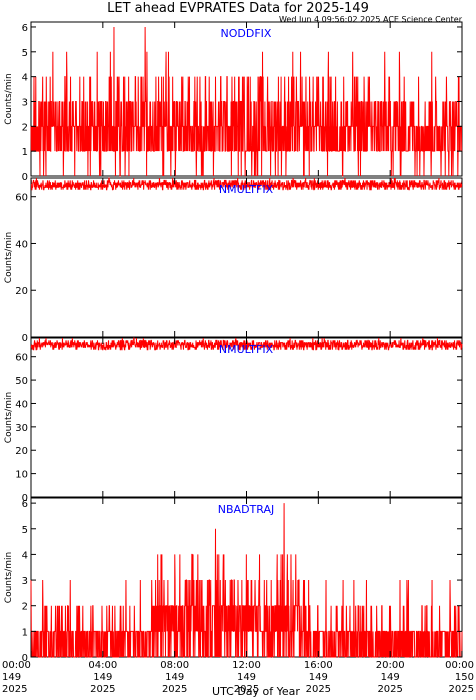 The width and height of the screenshot is (476, 700). What do you see at coordinates (238, 8) in the screenshot?
I see `chart-title: LET ahead EVPRATES Data for 2025-149` at bounding box center [238, 8].